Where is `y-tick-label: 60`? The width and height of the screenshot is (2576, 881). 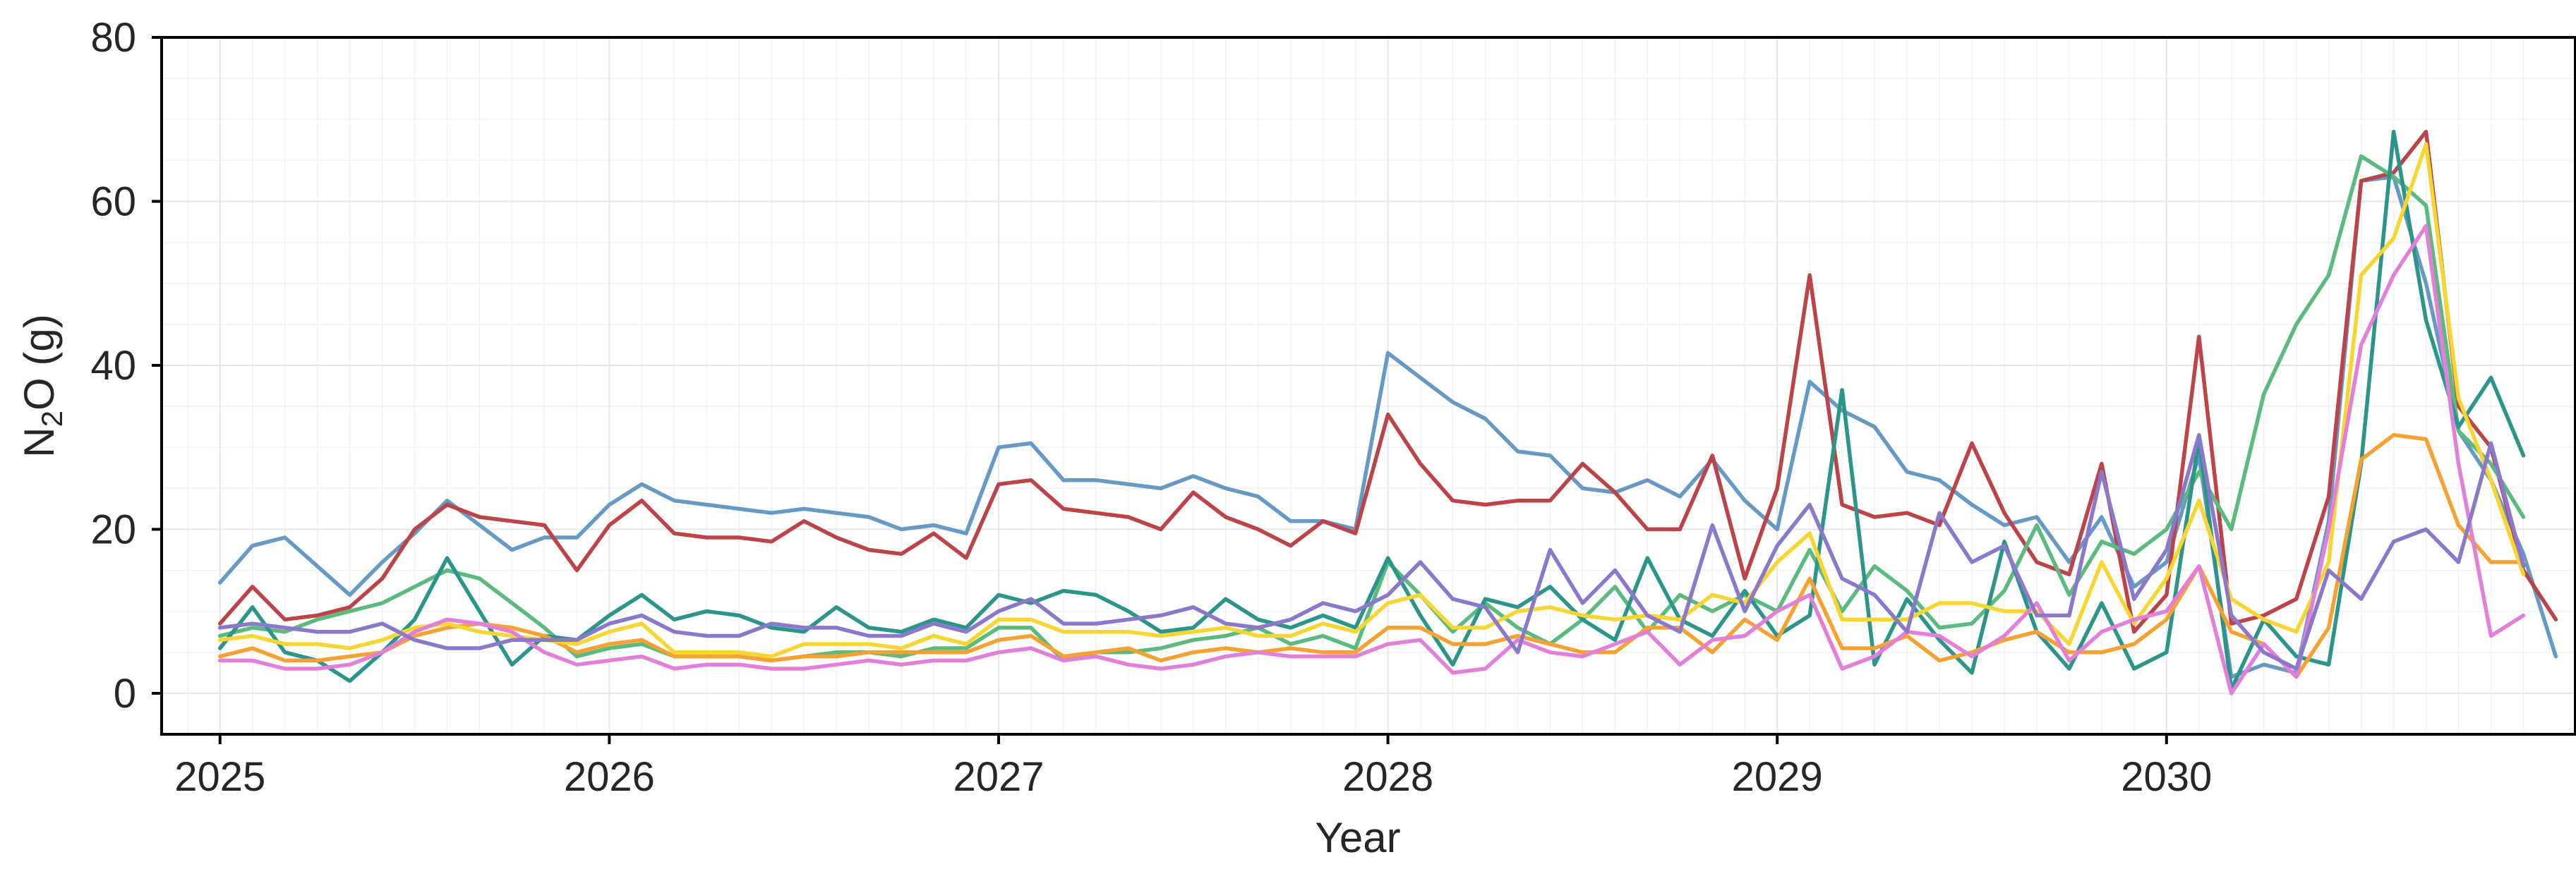 y-tick-label: 60 is located at coordinates (113, 201).